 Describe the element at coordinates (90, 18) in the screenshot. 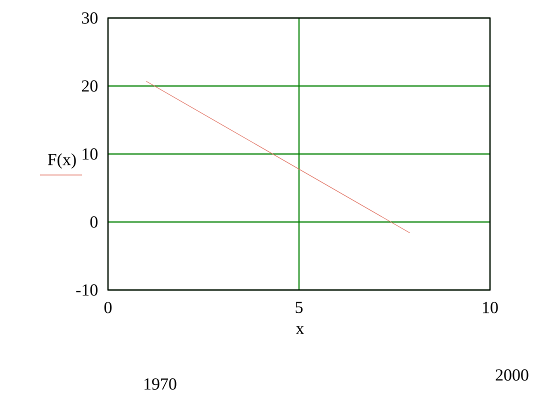

I see `y-tick-label: 30` at that location.